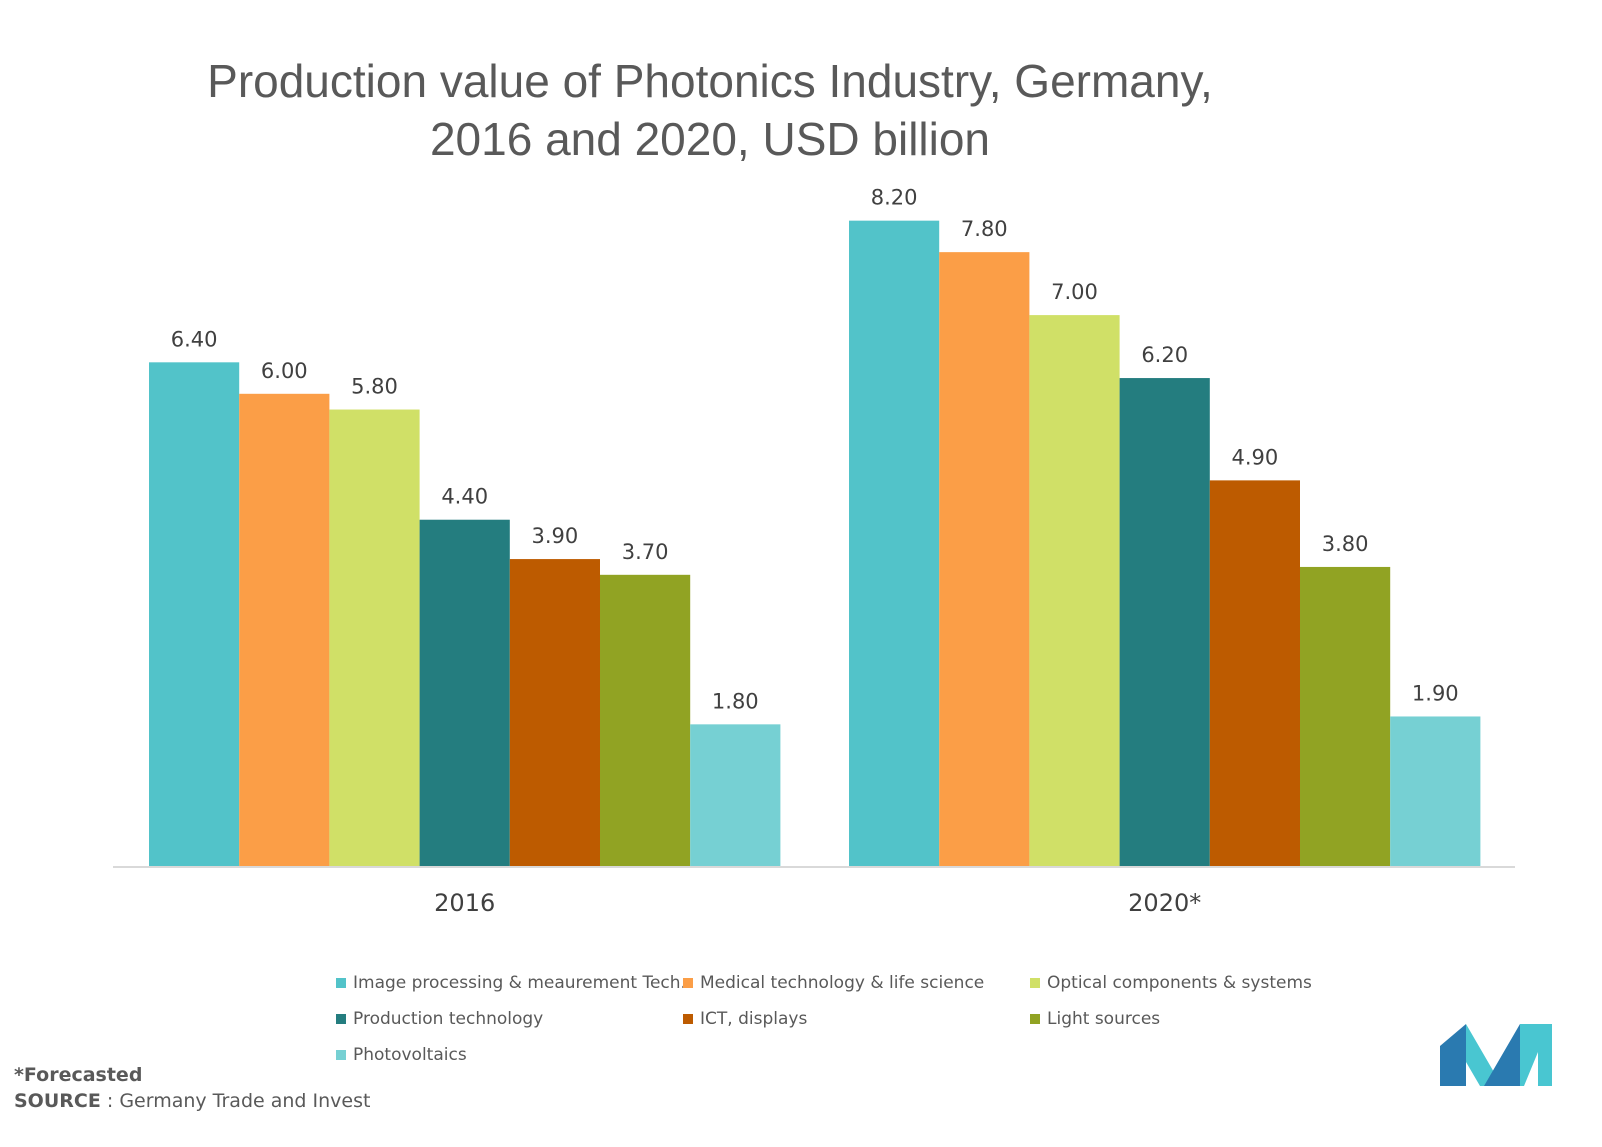  What do you see at coordinates (735, 701) in the screenshot?
I see `data-label-photovoltaics-2016: 1.80` at bounding box center [735, 701].